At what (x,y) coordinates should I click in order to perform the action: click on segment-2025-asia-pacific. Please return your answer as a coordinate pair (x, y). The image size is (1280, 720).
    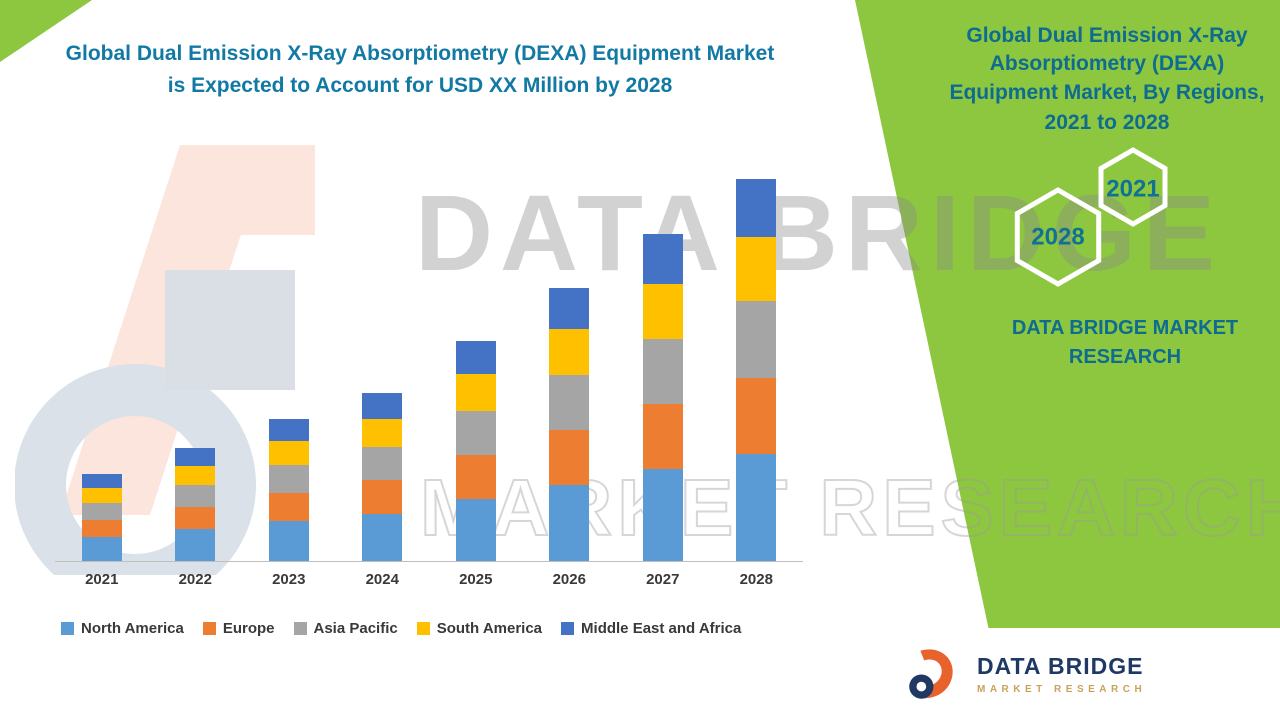
    Looking at the image, I should click on (475, 433).